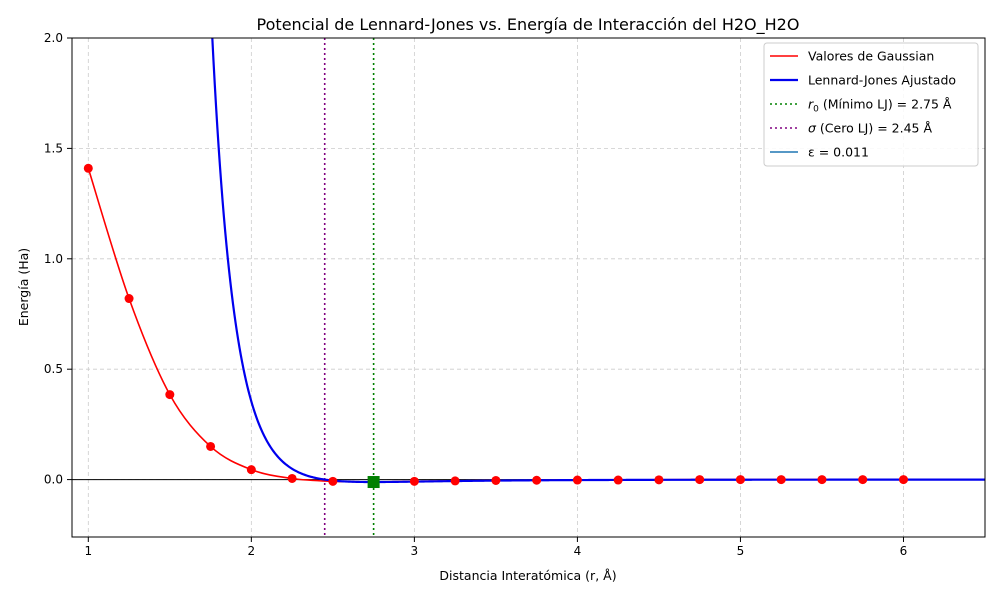  What do you see at coordinates (53, 480) in the screenshot?
I see `y-tick-label: 0.0` at bounding box center [53, 480].